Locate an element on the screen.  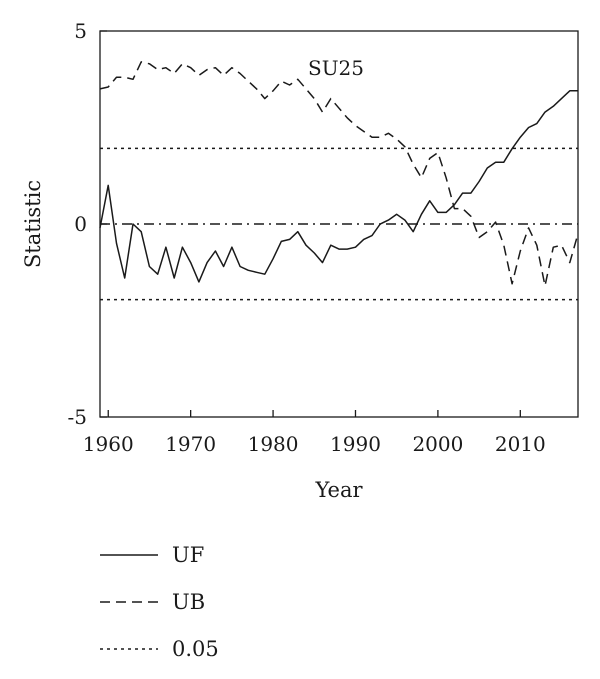
x-tick-label-1980: 1980 is located at coordinates (273, 444).